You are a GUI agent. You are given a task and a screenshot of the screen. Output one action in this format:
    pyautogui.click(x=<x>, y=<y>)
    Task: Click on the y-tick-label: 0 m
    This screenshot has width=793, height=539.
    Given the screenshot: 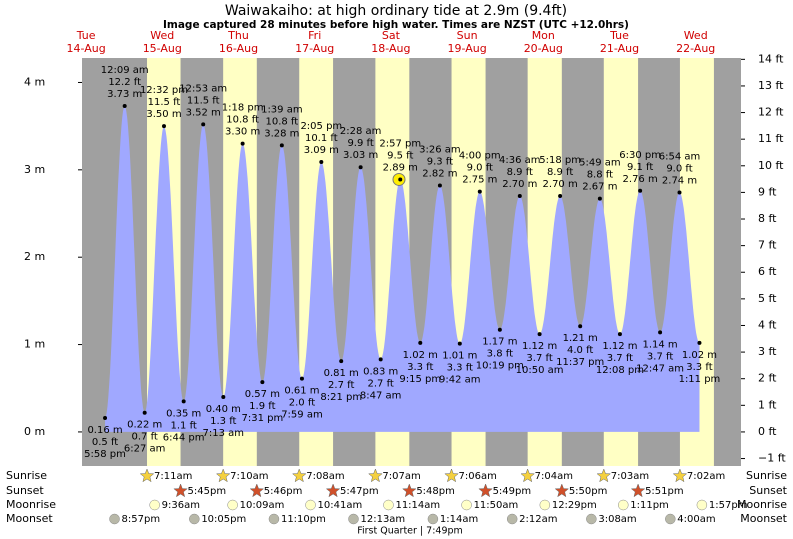 What is the action you would take?
    pyautogui.click(x=34, y=431)
    